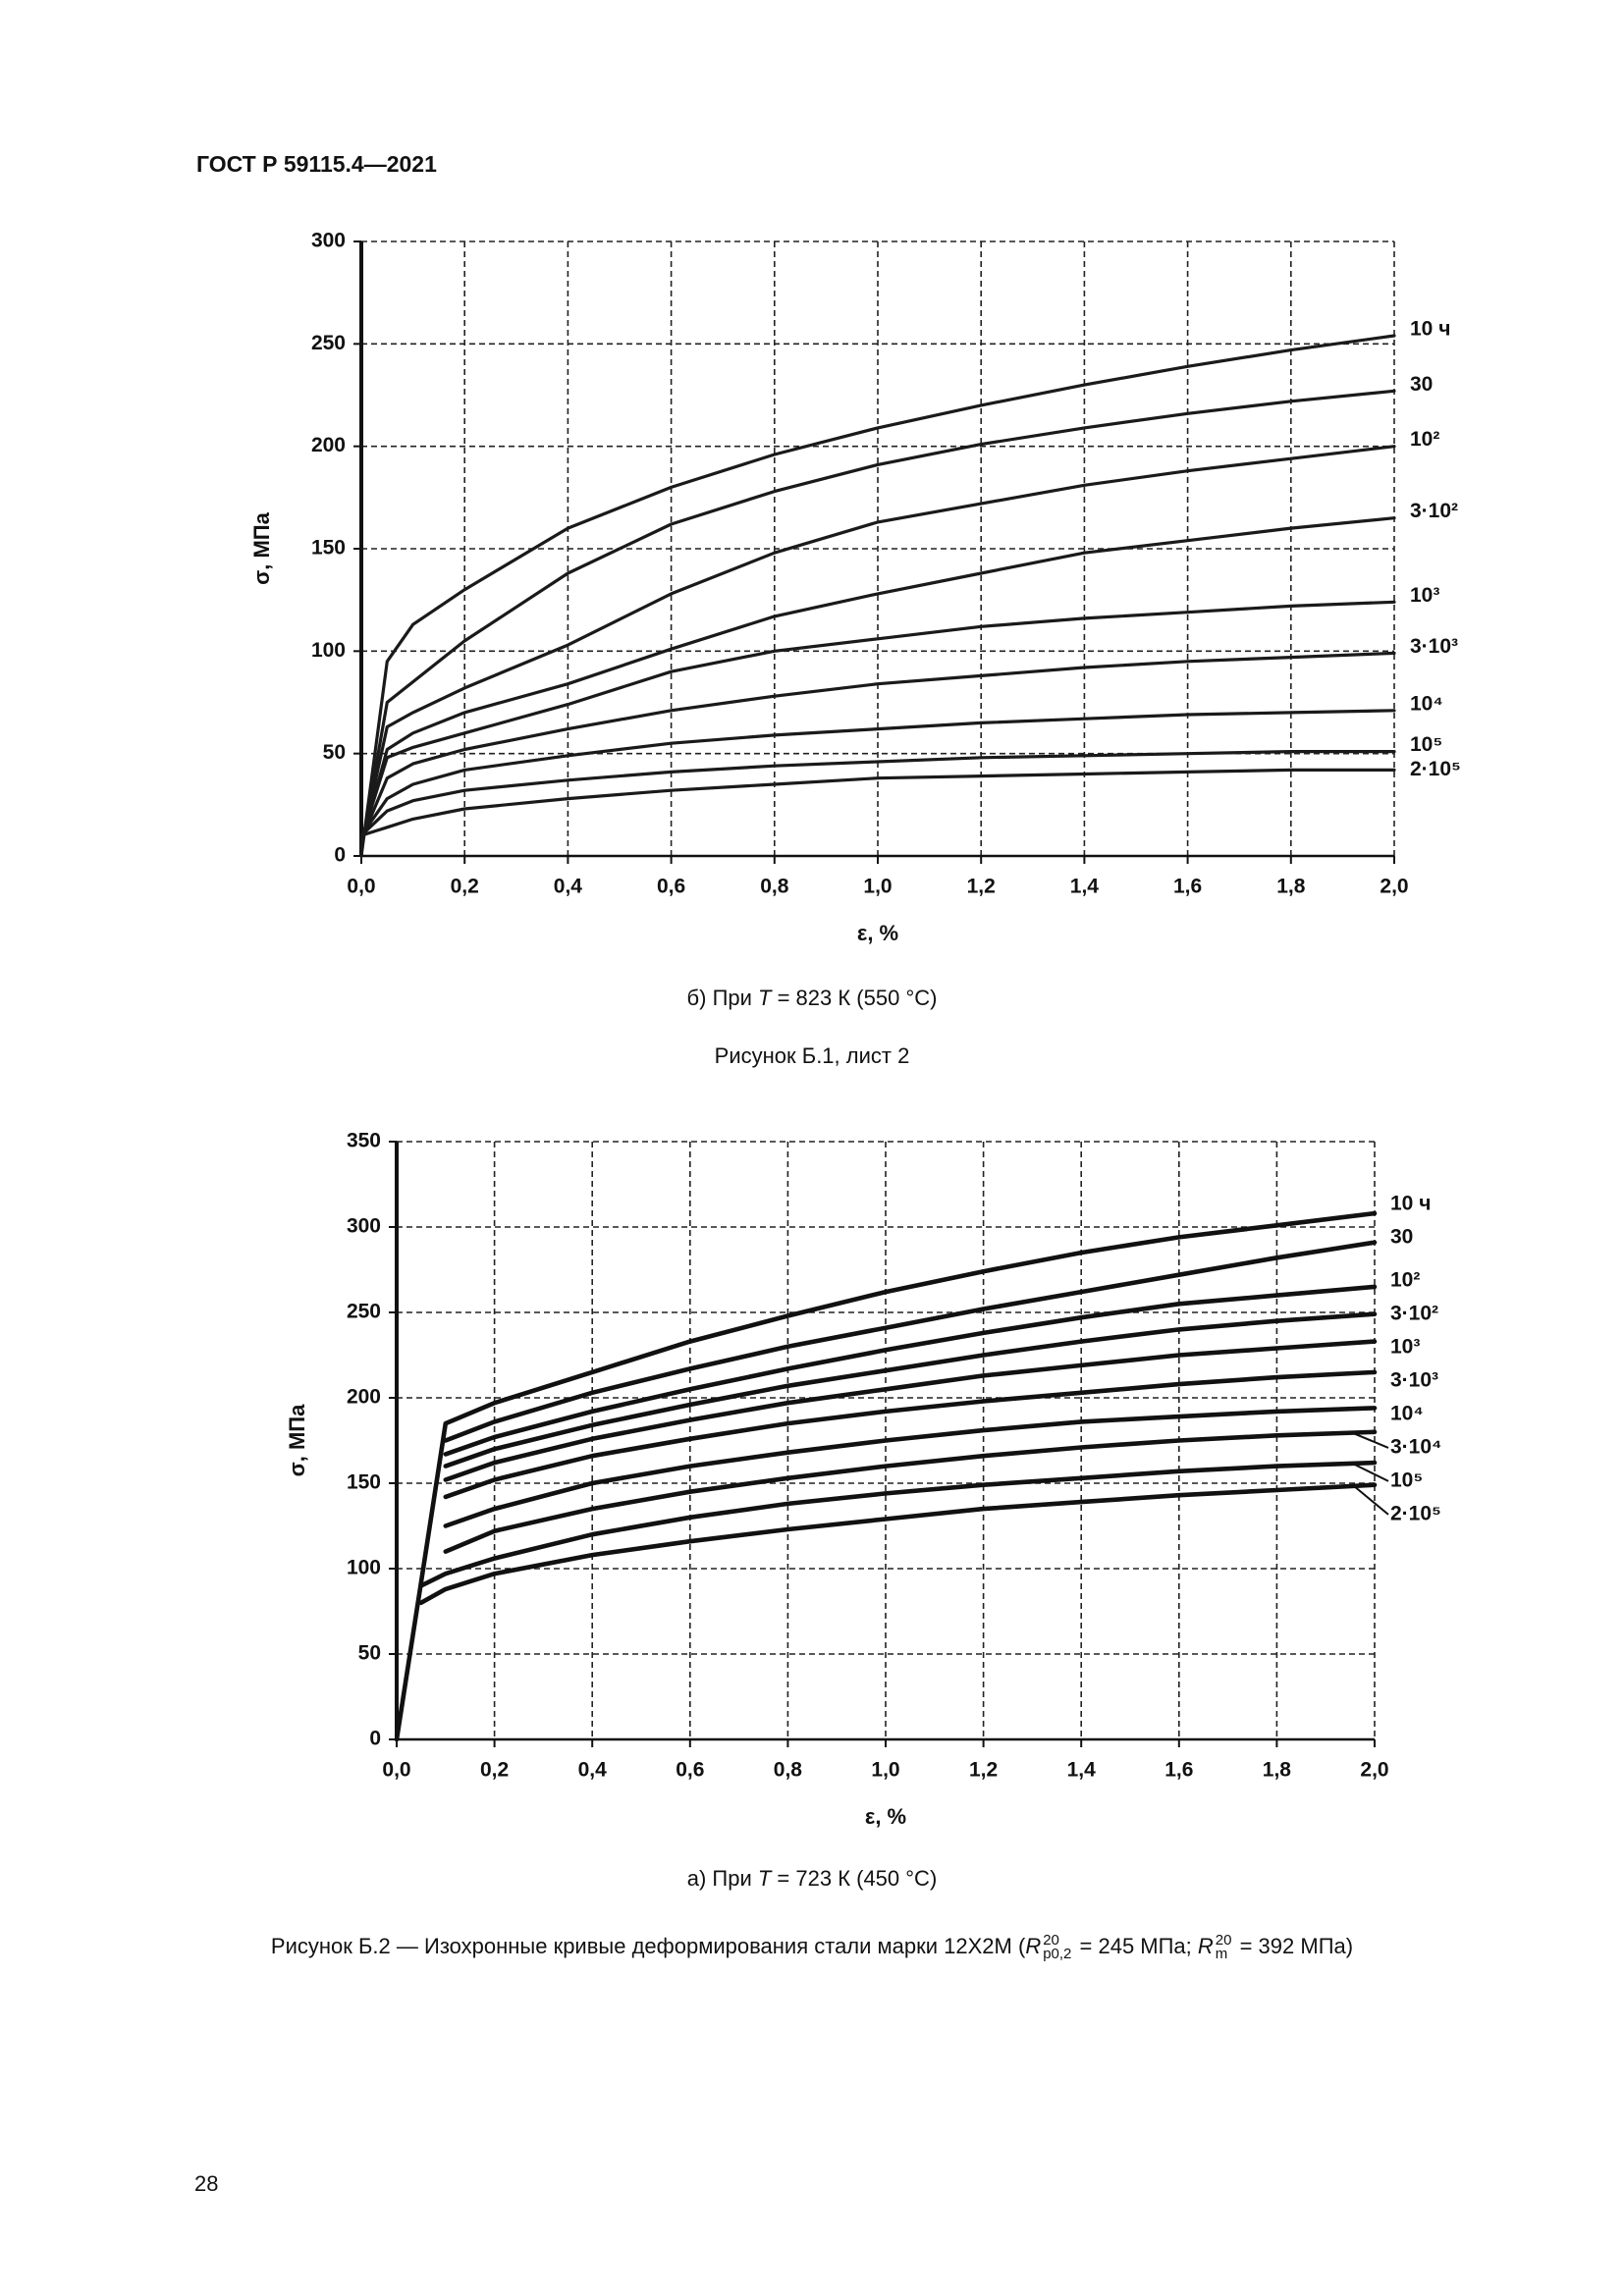 The image size is (1624, 2296). Describe the element at coordinates (1221, 1954) in the screenshot. I see `caption-sub: m` at that location.